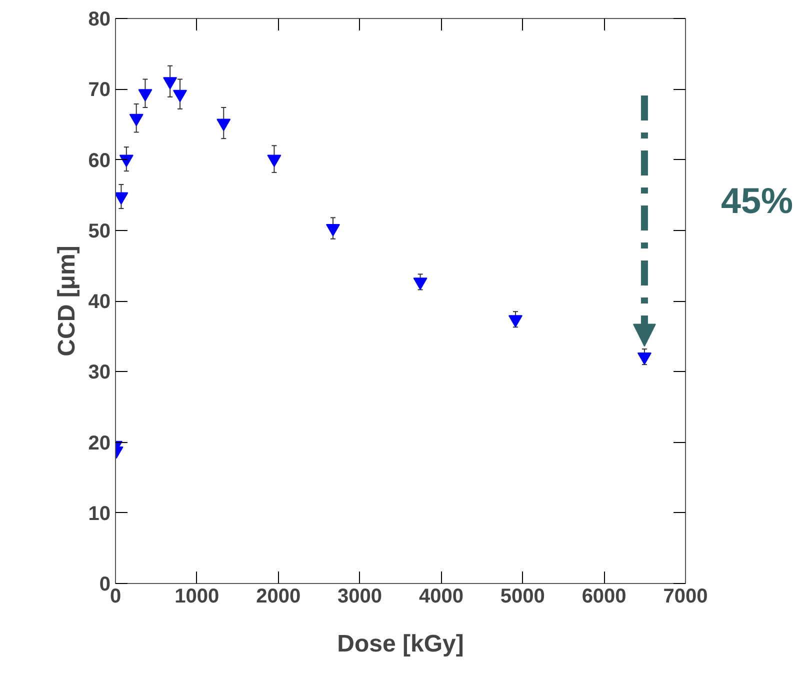 The image size is (804, 683). Describe the element at coordinates (360, 597) in the screenshot. I see `x-tick-label: 3000` at that location.